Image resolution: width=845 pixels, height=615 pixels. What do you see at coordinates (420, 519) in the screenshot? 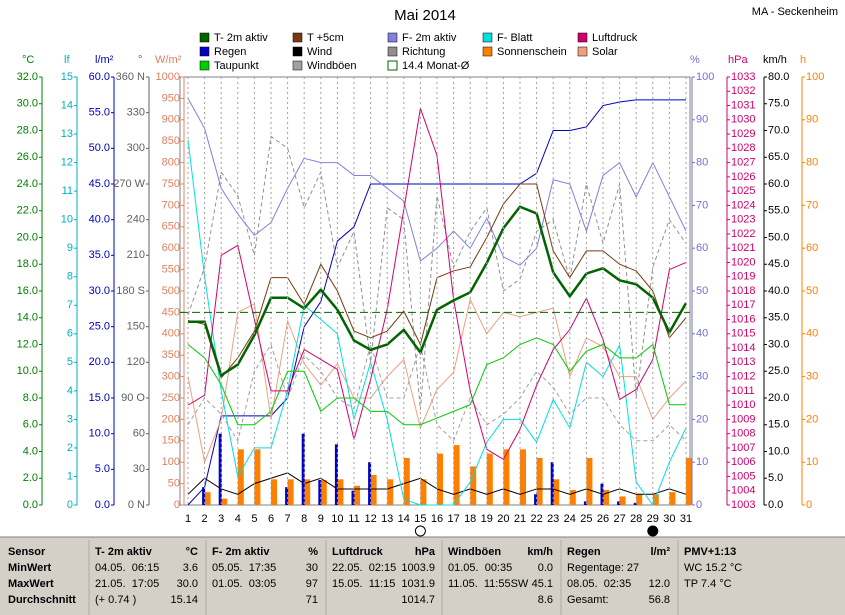
I see `x-tick-label: 15` at bounding box center [420, 519].